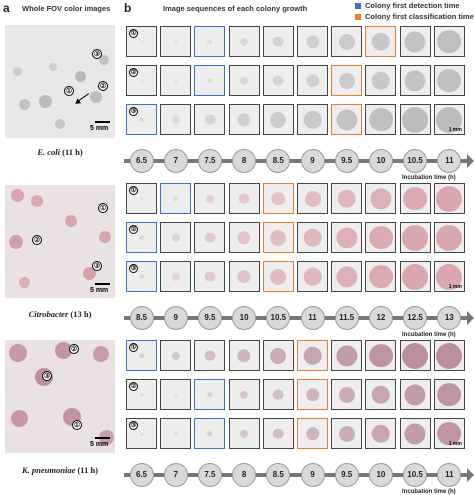 The width and height of the screenshot is (474, 495). What do you see at coordinates (449, 318) in the screenshot?
I see `time-point: 13` at bounding box center [449, 318].